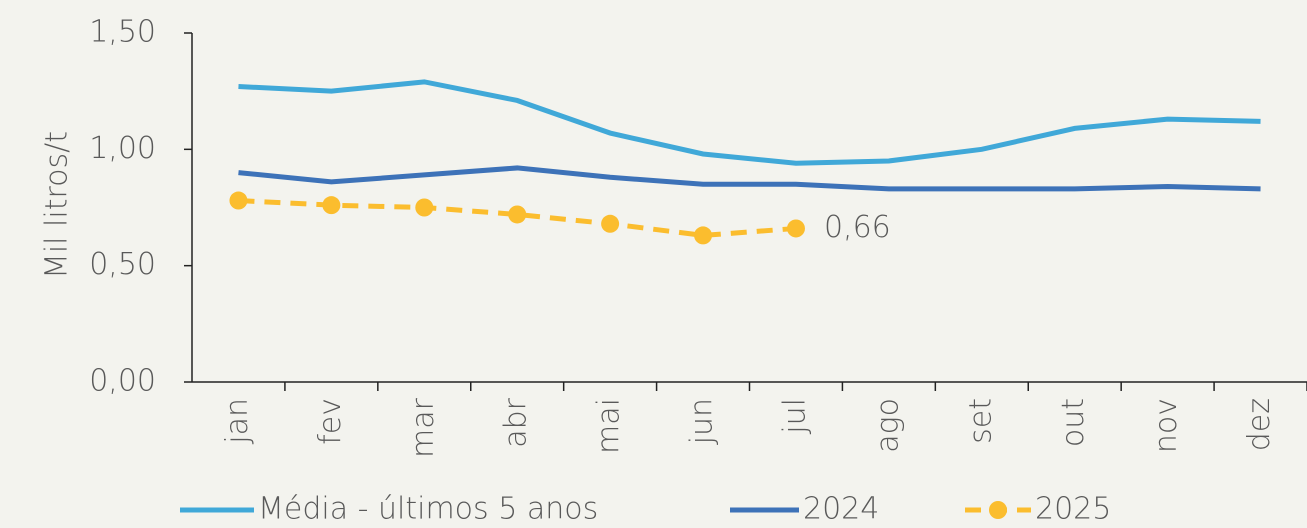 The image size is (1307, 528). What do you see at coordinates (428, 509) in the screenshot?
I see `legend-label: Média - últimos 5 anos` at bounding box center [428, 509].